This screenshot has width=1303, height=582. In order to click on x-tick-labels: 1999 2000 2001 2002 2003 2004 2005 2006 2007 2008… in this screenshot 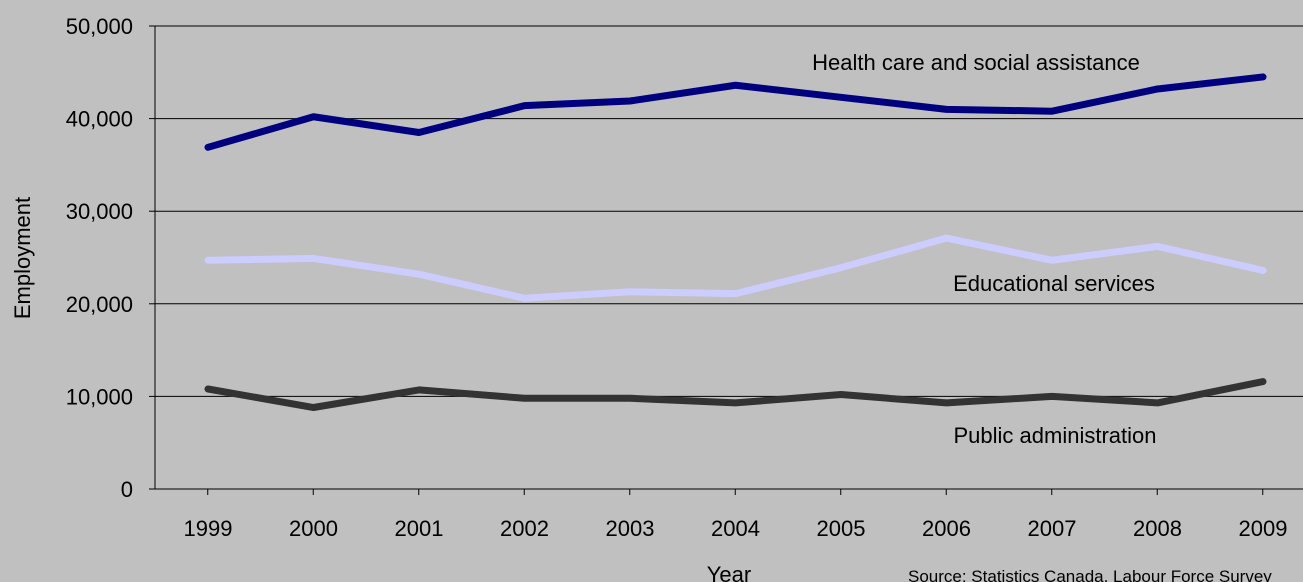, I will do `click(736, 515)`.